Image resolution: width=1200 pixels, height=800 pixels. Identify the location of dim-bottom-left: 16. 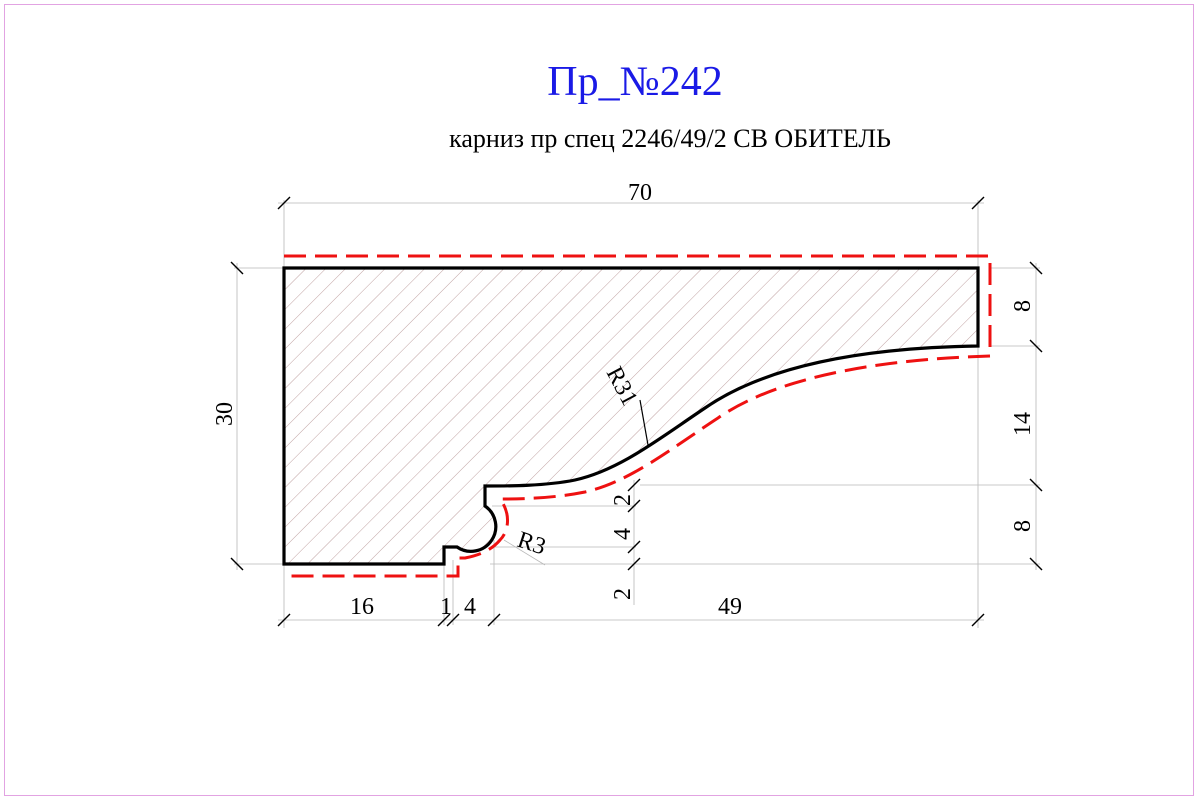
(362, 607).